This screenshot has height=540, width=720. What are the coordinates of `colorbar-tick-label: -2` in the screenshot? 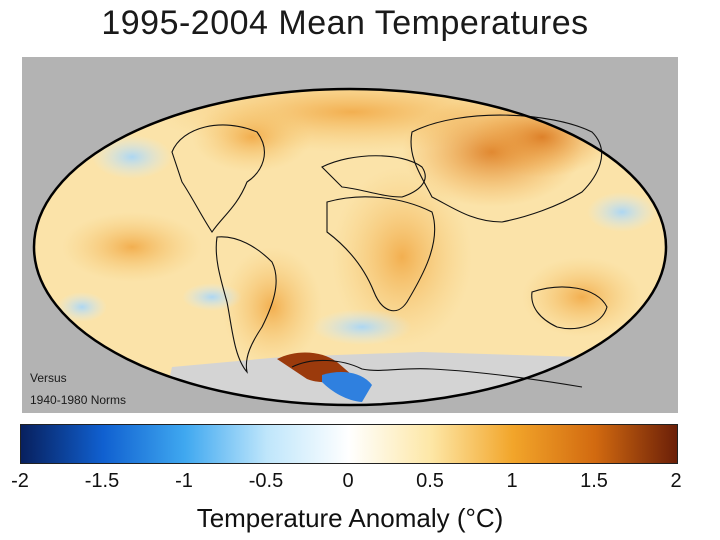 It's located at (20, 481).